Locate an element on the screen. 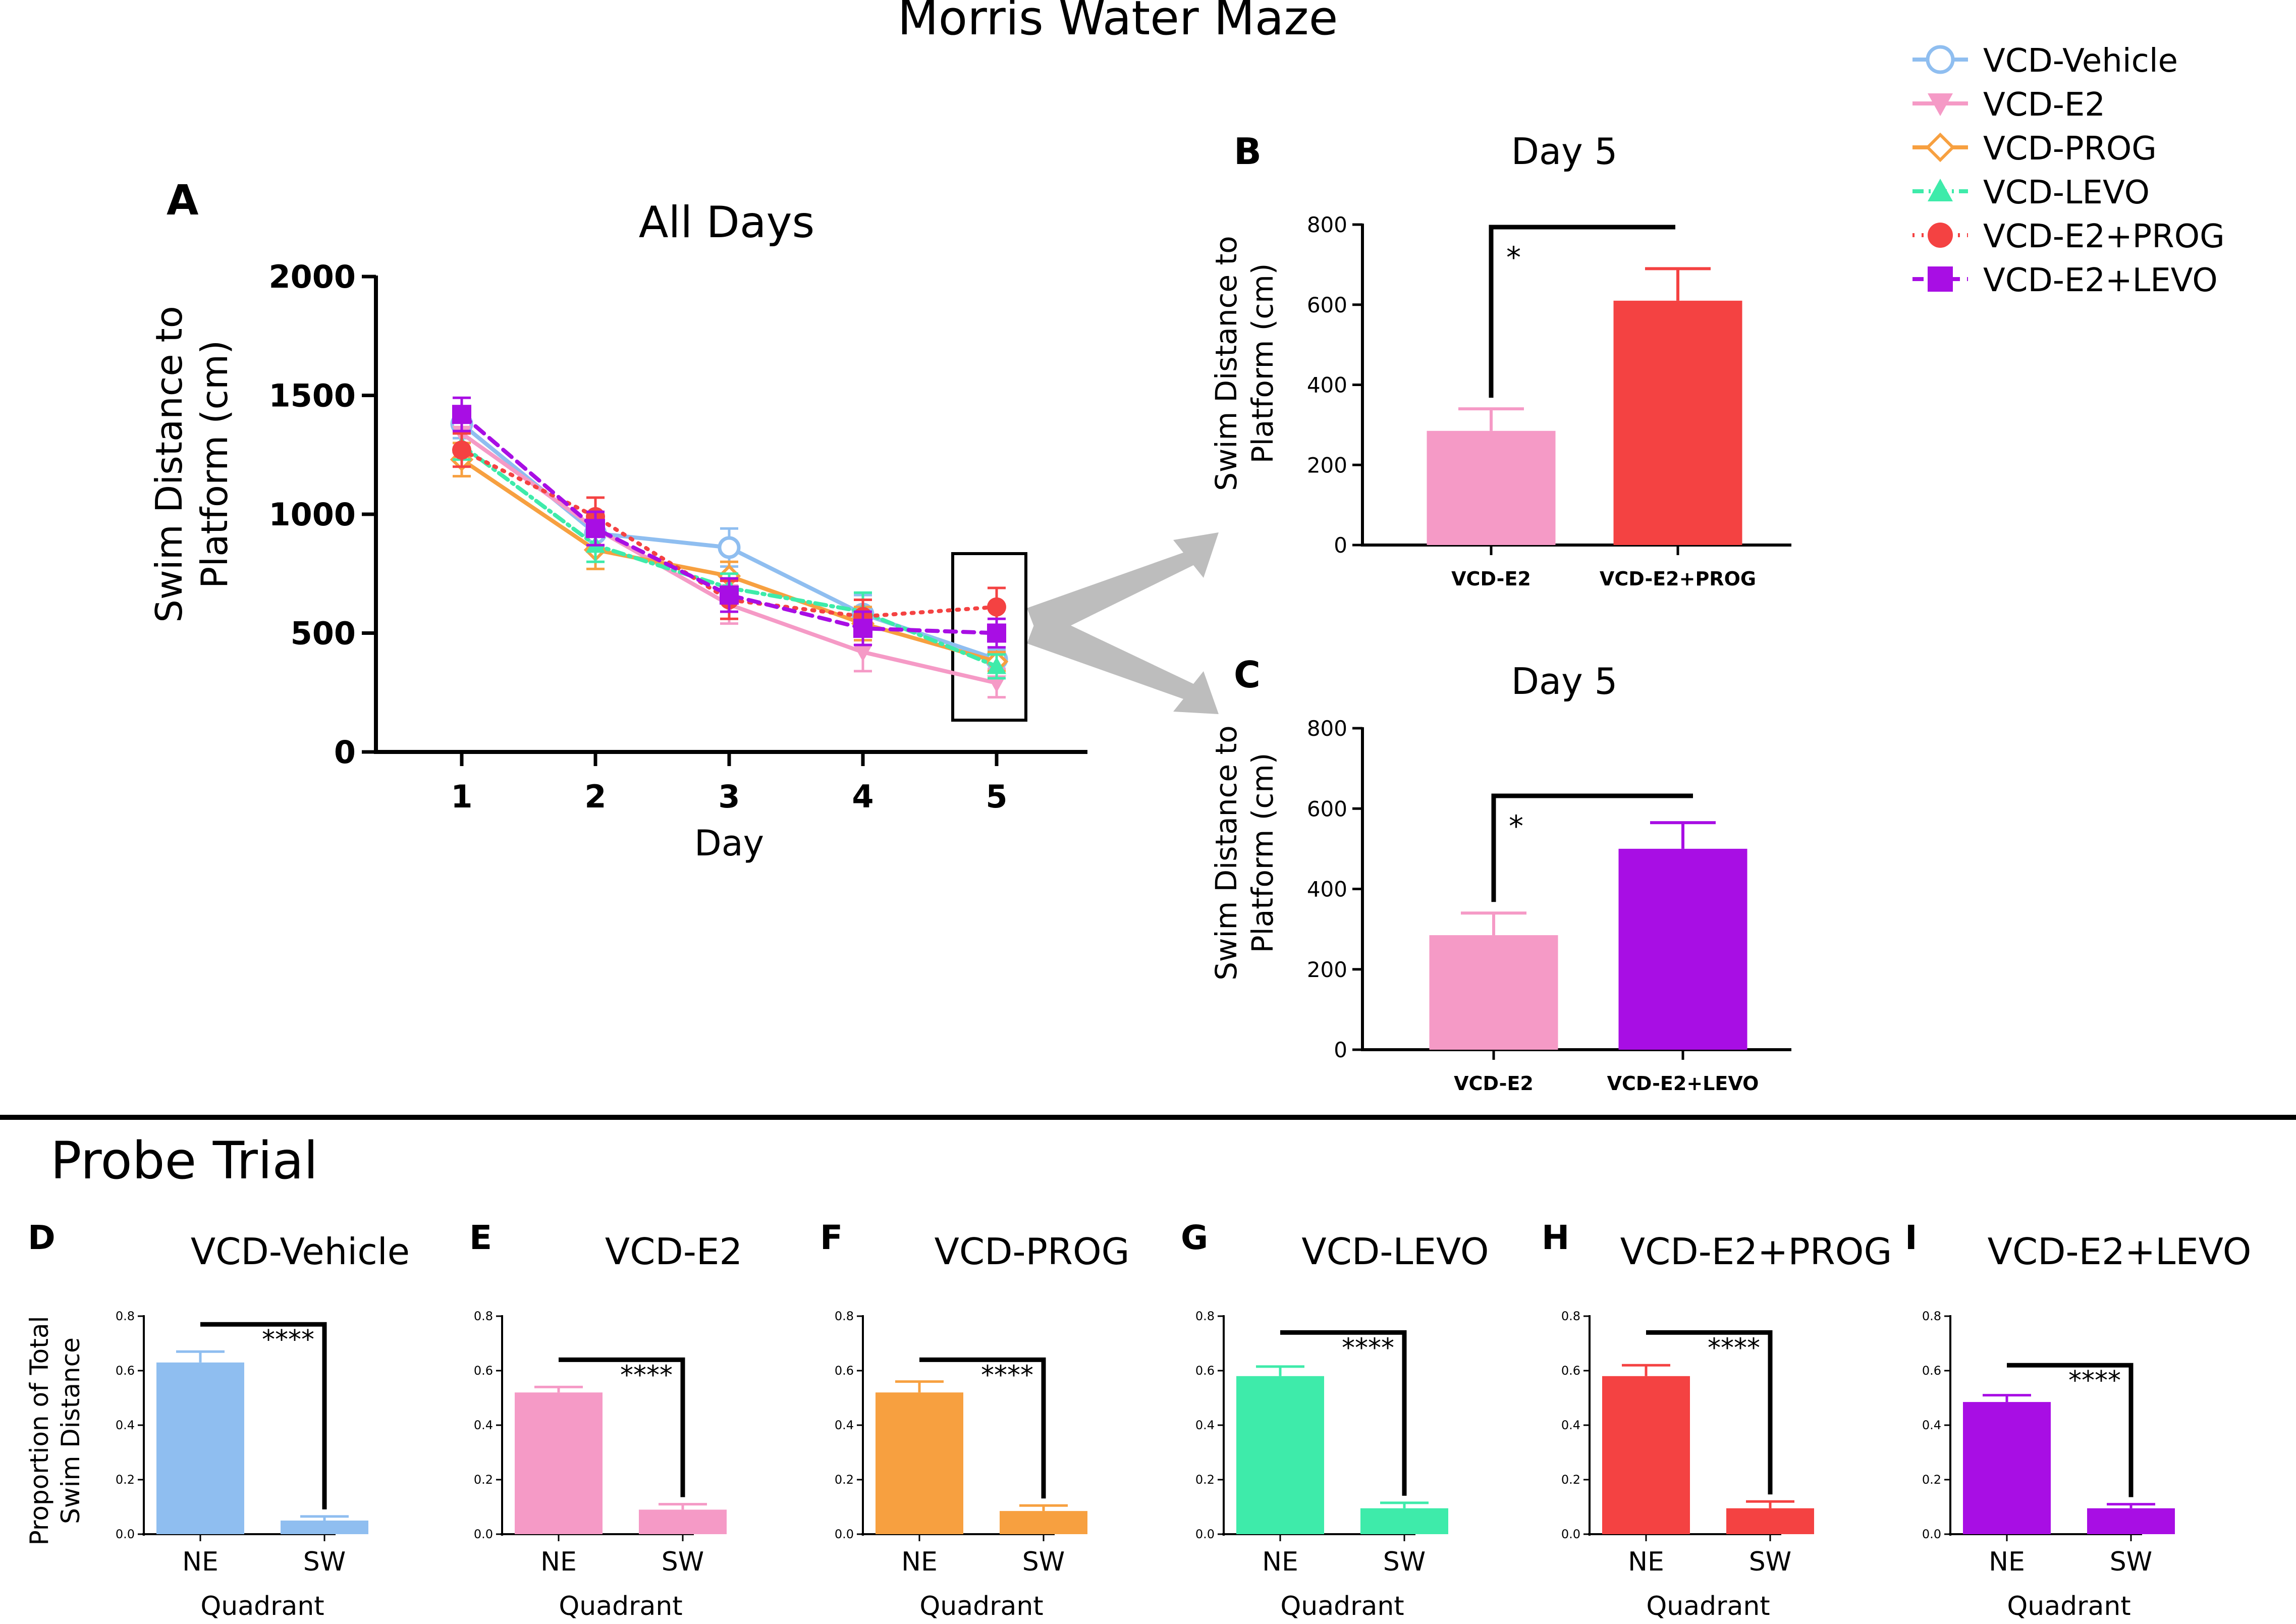  y-tick-label: 1000 is located at coordinates (312, 514).